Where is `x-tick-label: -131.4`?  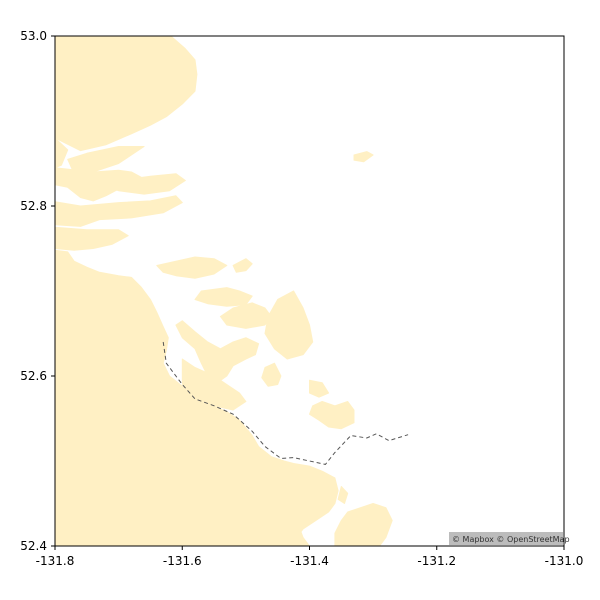
x-tick-label: -131.4 is located at coordinates (309, 561).